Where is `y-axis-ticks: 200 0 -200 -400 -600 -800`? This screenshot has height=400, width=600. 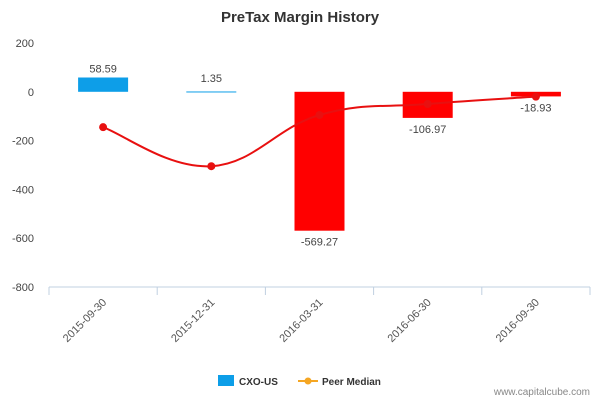 y-axis-ticks: 200 0 -200 -400 -600 -800 is located at coordinates (23, 166).